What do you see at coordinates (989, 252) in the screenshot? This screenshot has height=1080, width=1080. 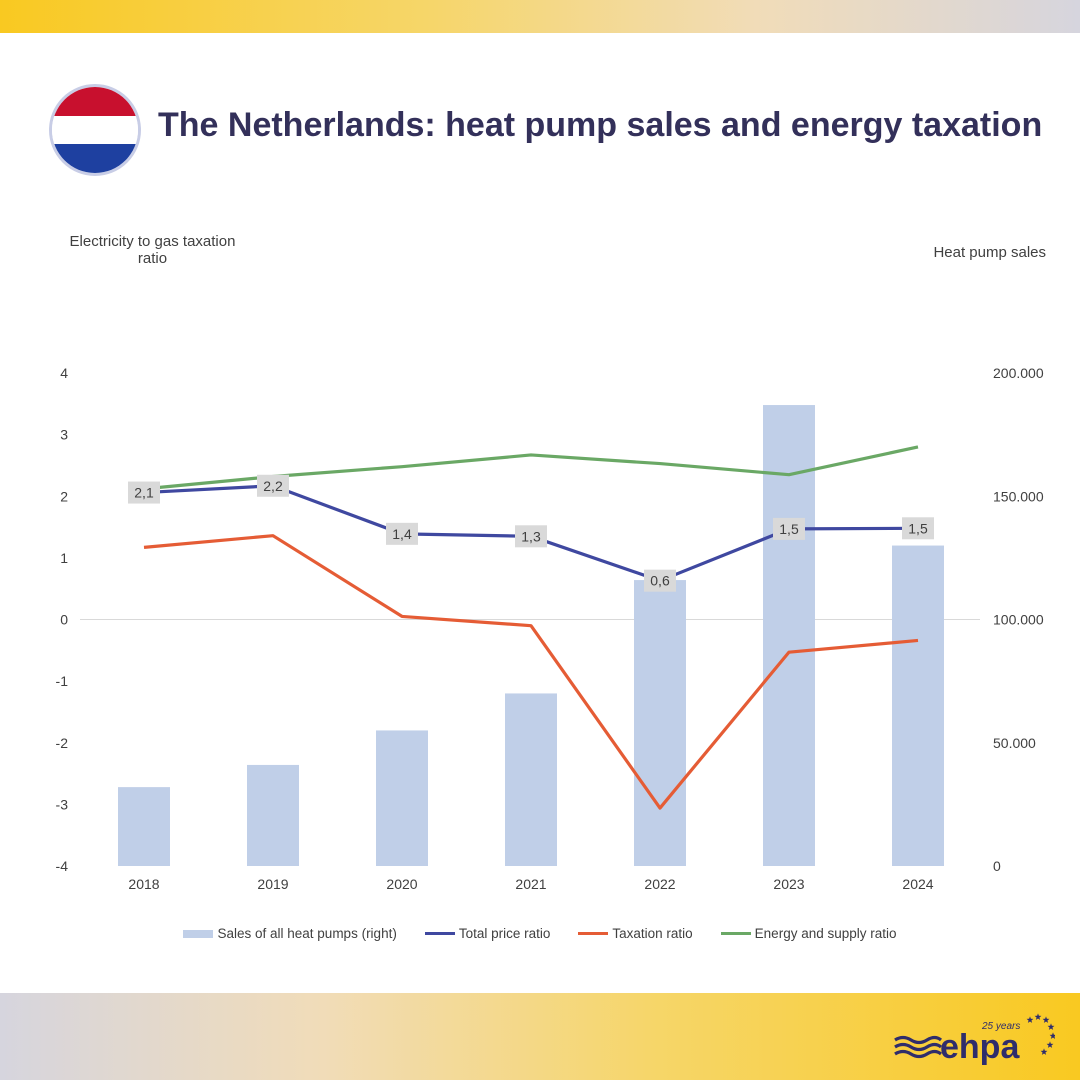 I see `right-axis-title: Heat pump sales` at bounding box center [989, 252].